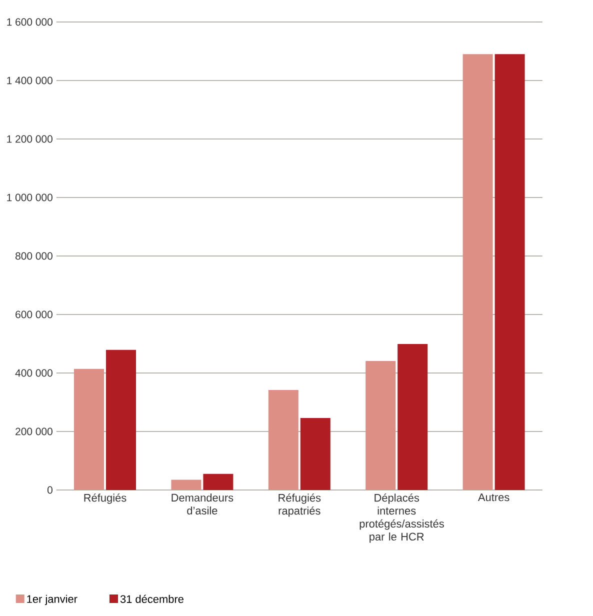 Image resolution: width=593 pixels, height=616 pixels. What do you see at coordinates (203, 504) in the screenshot?
I see `x-tick-label: Demandeurs d’asile` at bounding box center [203, 504].